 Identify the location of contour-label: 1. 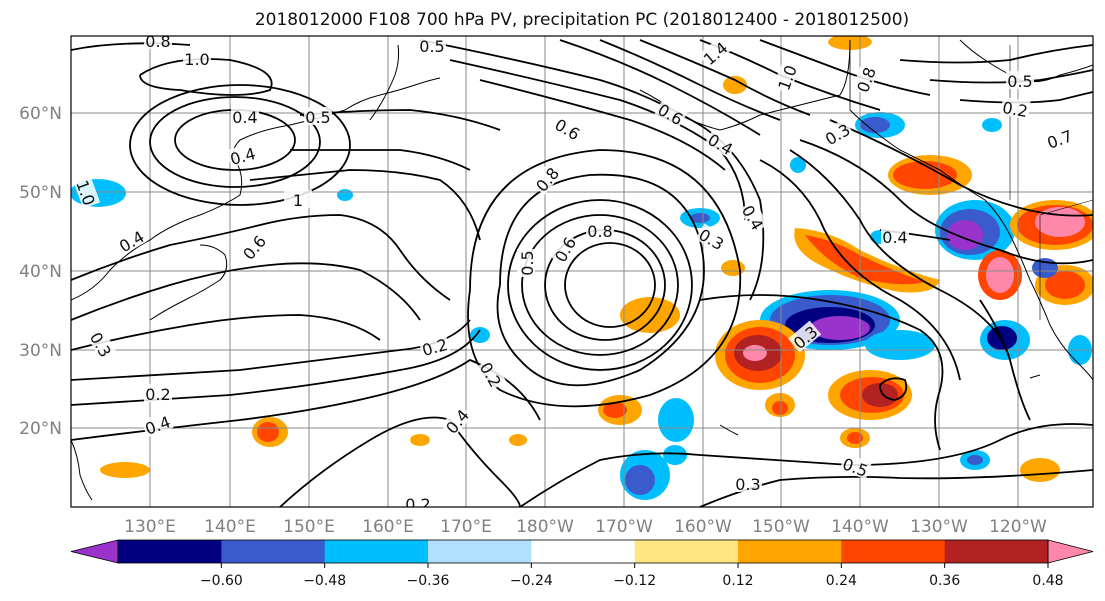
(298, 200).